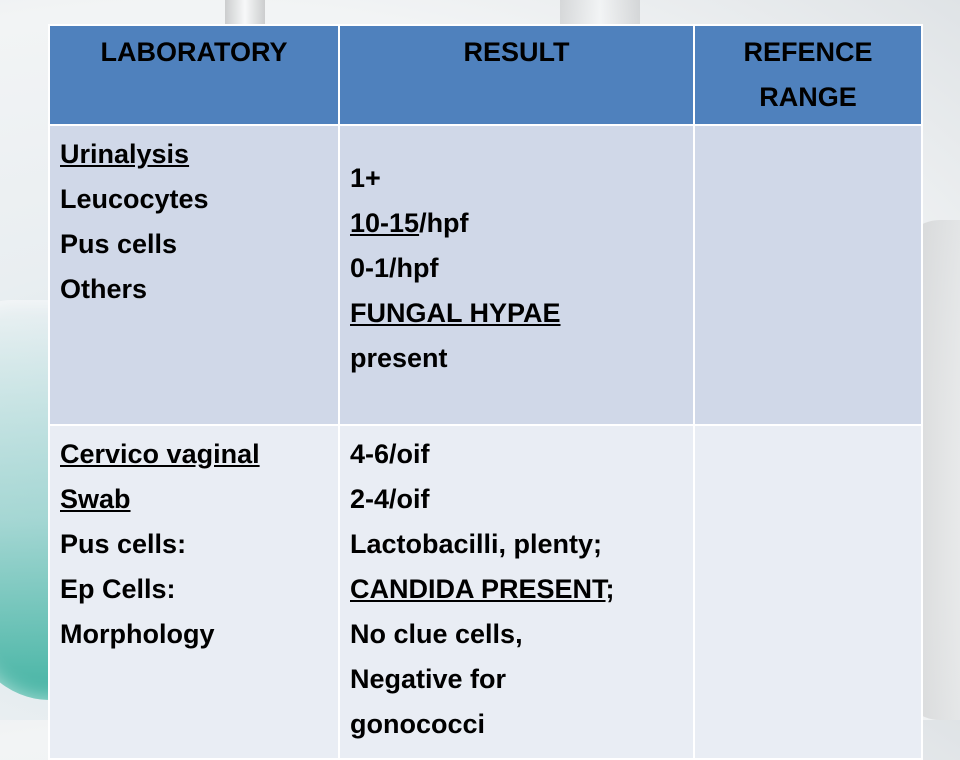  Describe the element at coordinates (118, 589) in the screenshot. I see `test-item: Ep Cells:` at that location.